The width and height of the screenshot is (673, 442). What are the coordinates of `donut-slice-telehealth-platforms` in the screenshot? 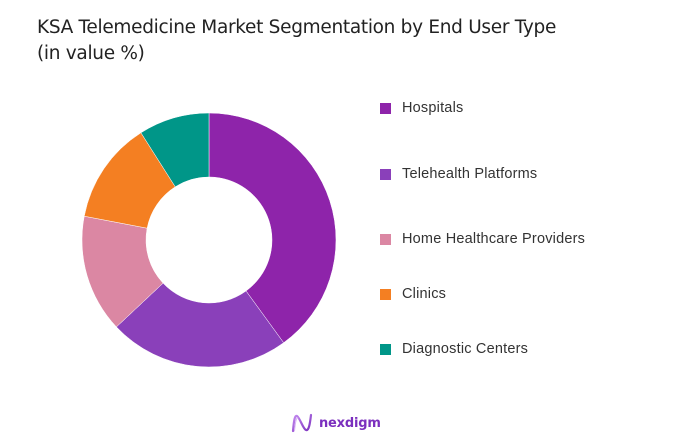 It's located at (200, 325).